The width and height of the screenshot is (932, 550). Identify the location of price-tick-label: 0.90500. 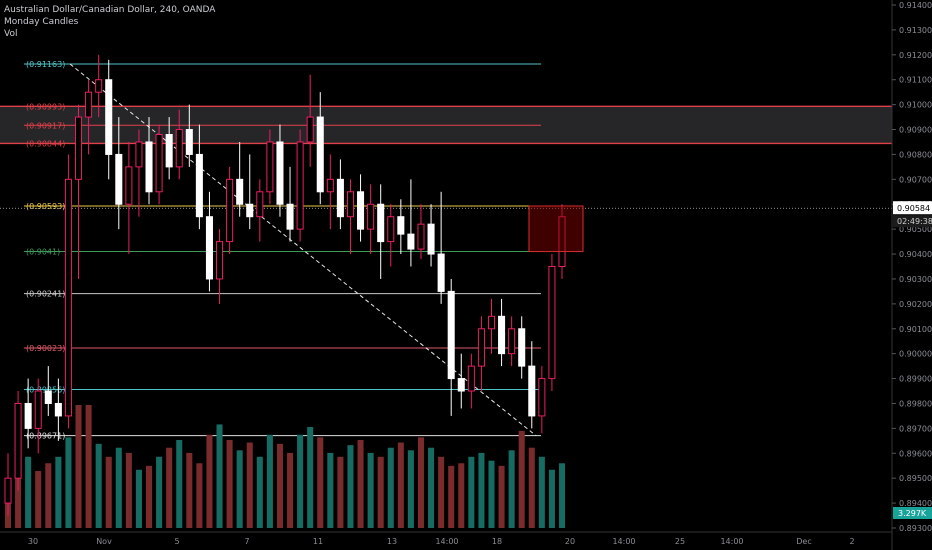
(915, 229).